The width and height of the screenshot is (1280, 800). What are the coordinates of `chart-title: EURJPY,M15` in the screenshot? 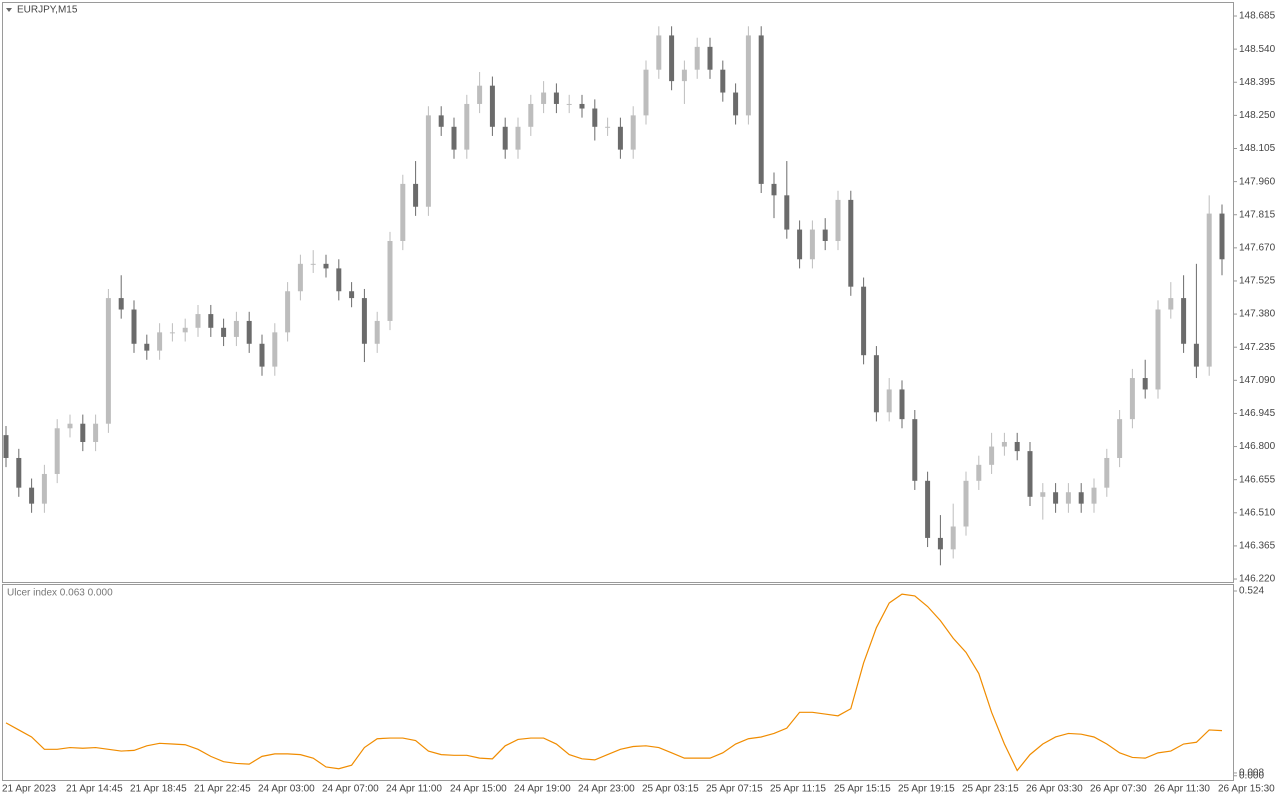 It's located at (47, 10).